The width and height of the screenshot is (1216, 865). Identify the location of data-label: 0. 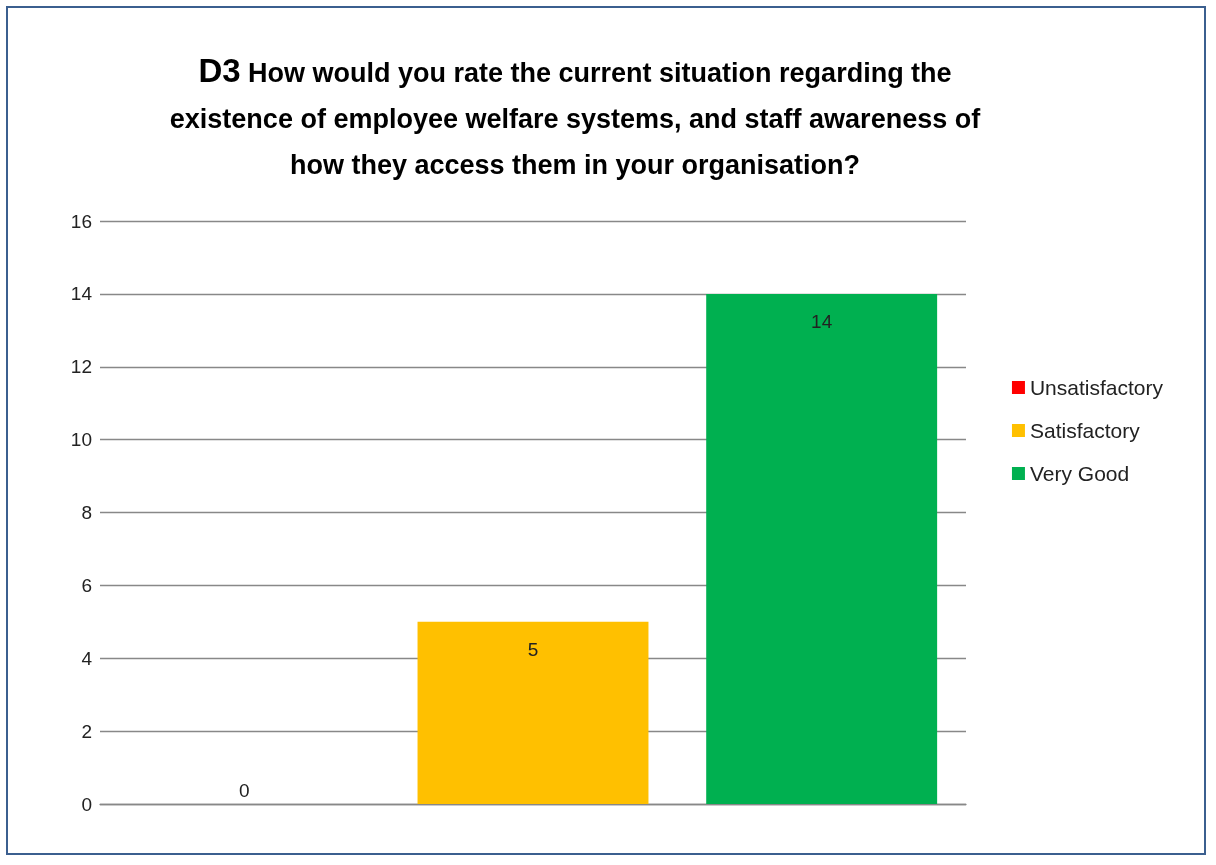
(244, 790).